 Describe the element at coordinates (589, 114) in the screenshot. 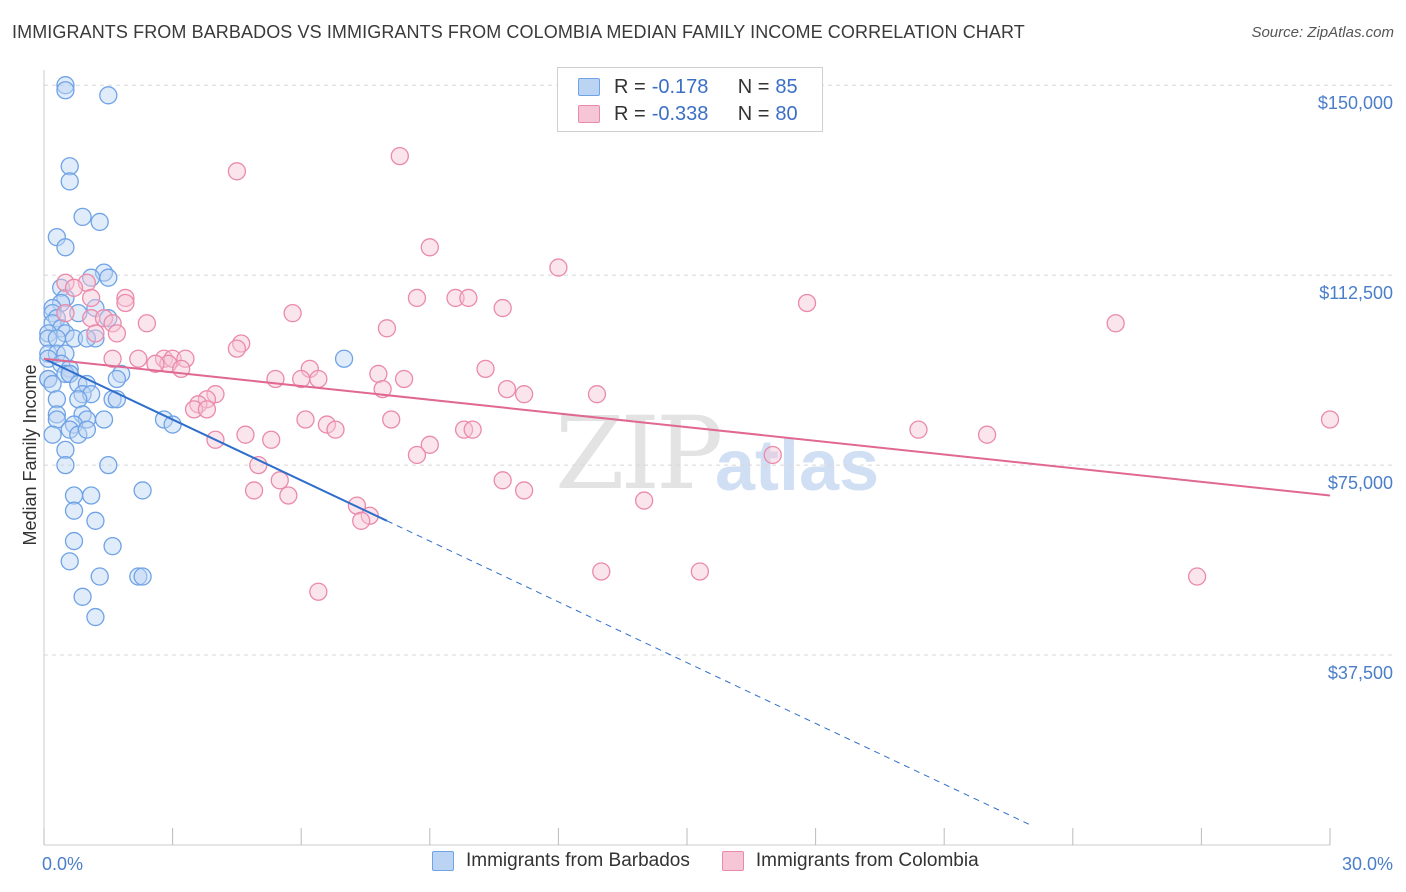

I see `legend-swatch-colombia` at that location.